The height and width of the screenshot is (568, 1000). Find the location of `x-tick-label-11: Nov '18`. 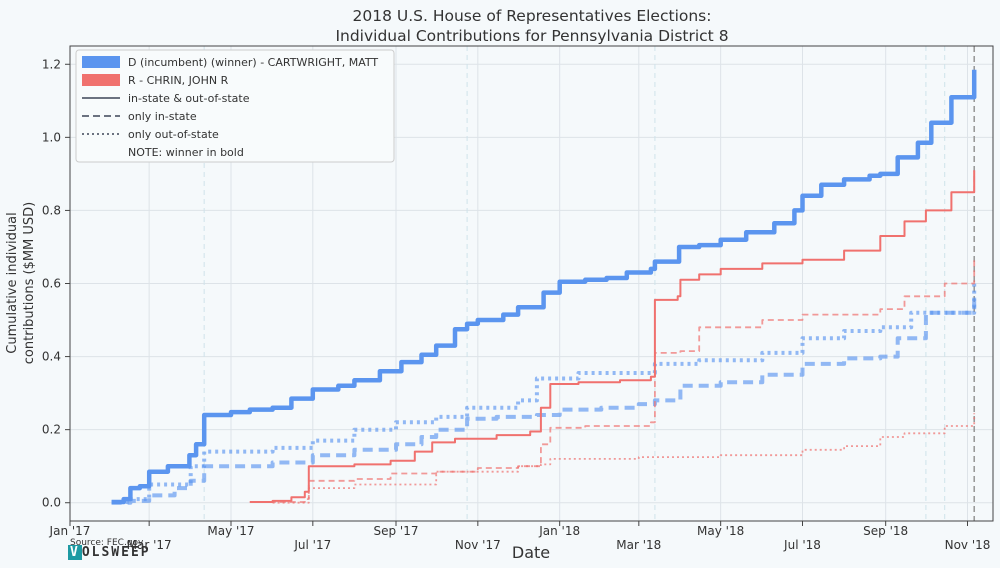

x-tick-label-11: Nov '18 is located at coordinates (968, 545).